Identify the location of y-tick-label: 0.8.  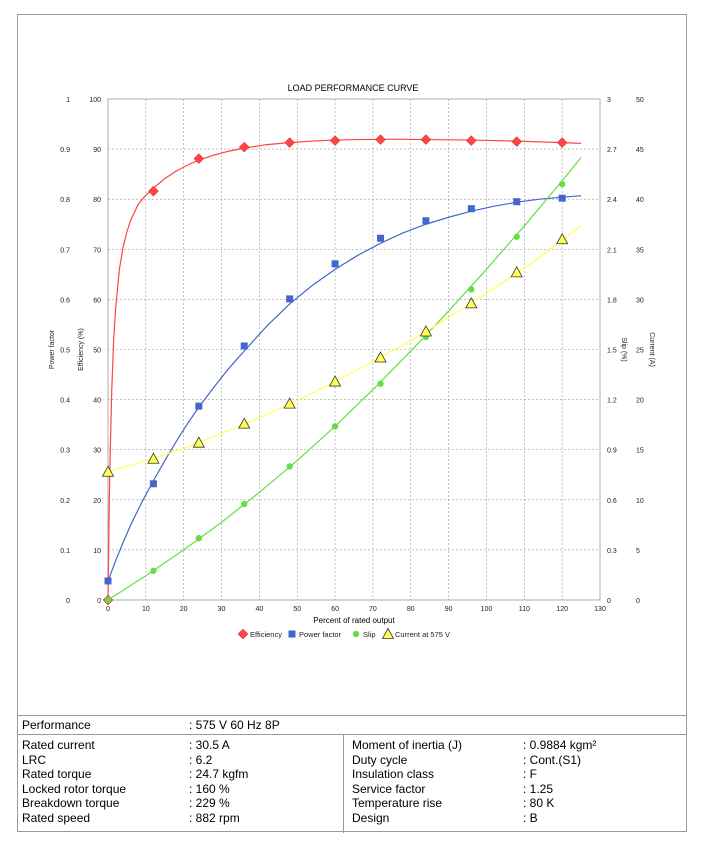
(65, 200).